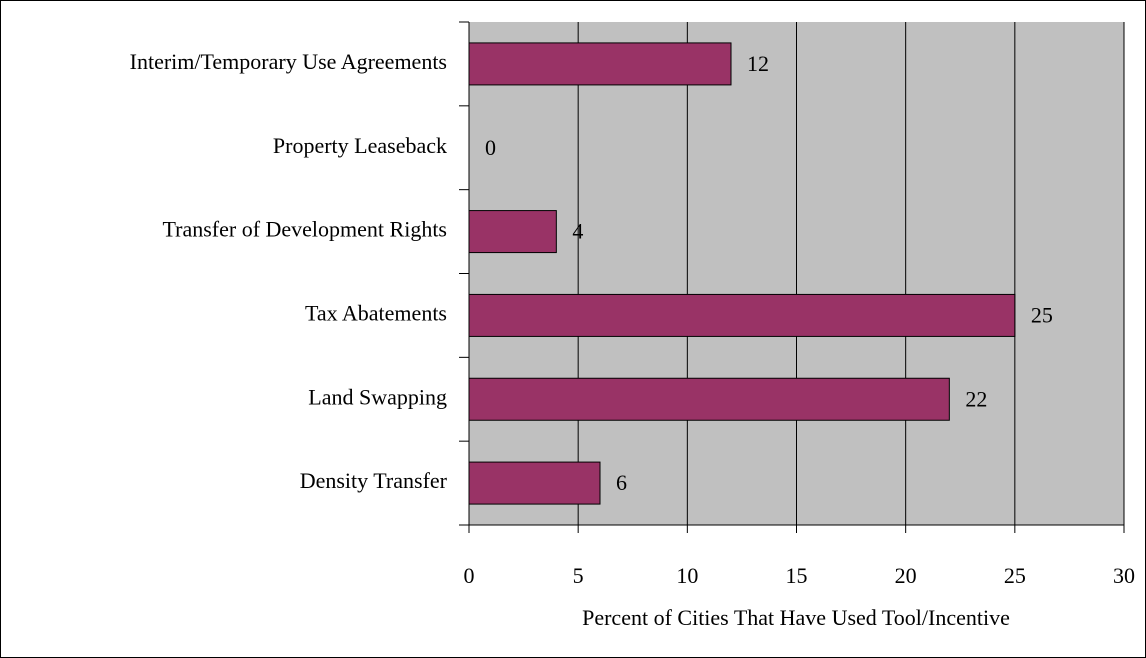  Describe the element at coordinates (374, 480) in the screenshot. I see `y-tick-label: Density Transfer` at that location.